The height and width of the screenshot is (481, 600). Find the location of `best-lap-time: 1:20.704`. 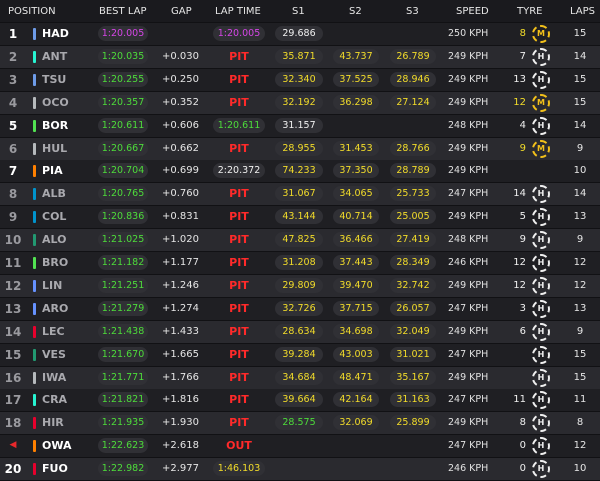

best-lap-time: 1:20.704 is located at coordinates (123, 171).